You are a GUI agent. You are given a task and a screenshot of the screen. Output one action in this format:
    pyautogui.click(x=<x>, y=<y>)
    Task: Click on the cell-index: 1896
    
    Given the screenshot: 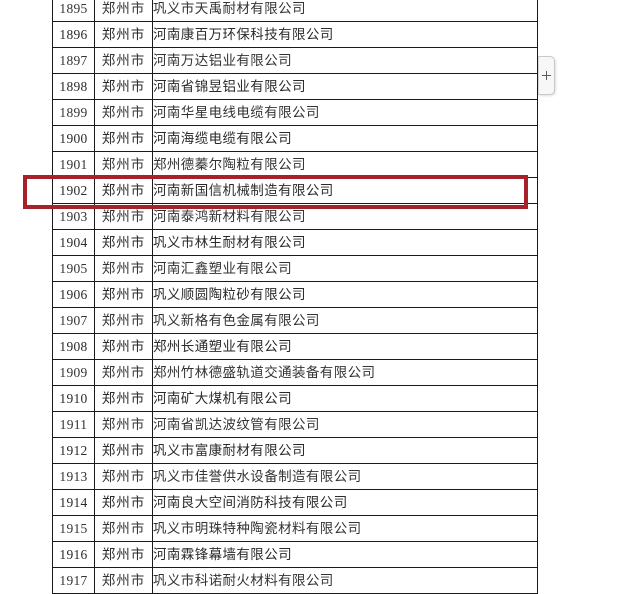 What is the action you would take?
    pyautogui.click(x=73, y=34)
    